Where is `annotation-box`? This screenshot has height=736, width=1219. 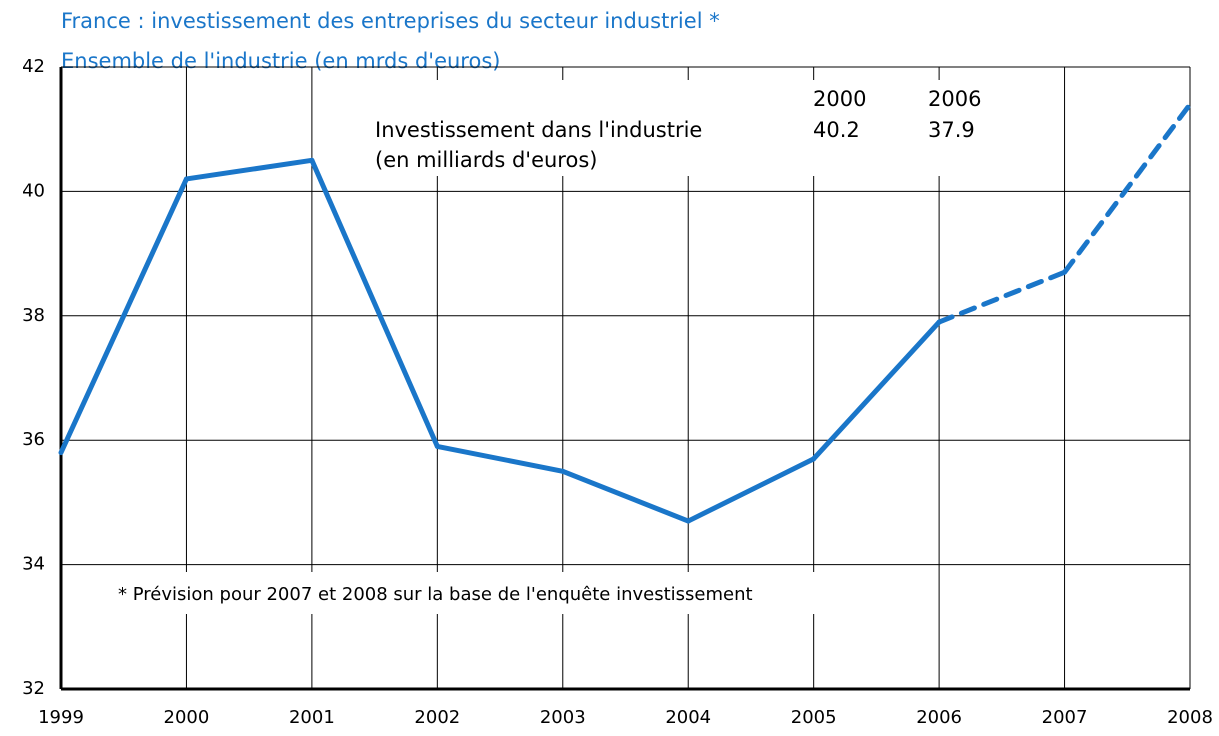 annotation-box is located at coordinates (684, 128).